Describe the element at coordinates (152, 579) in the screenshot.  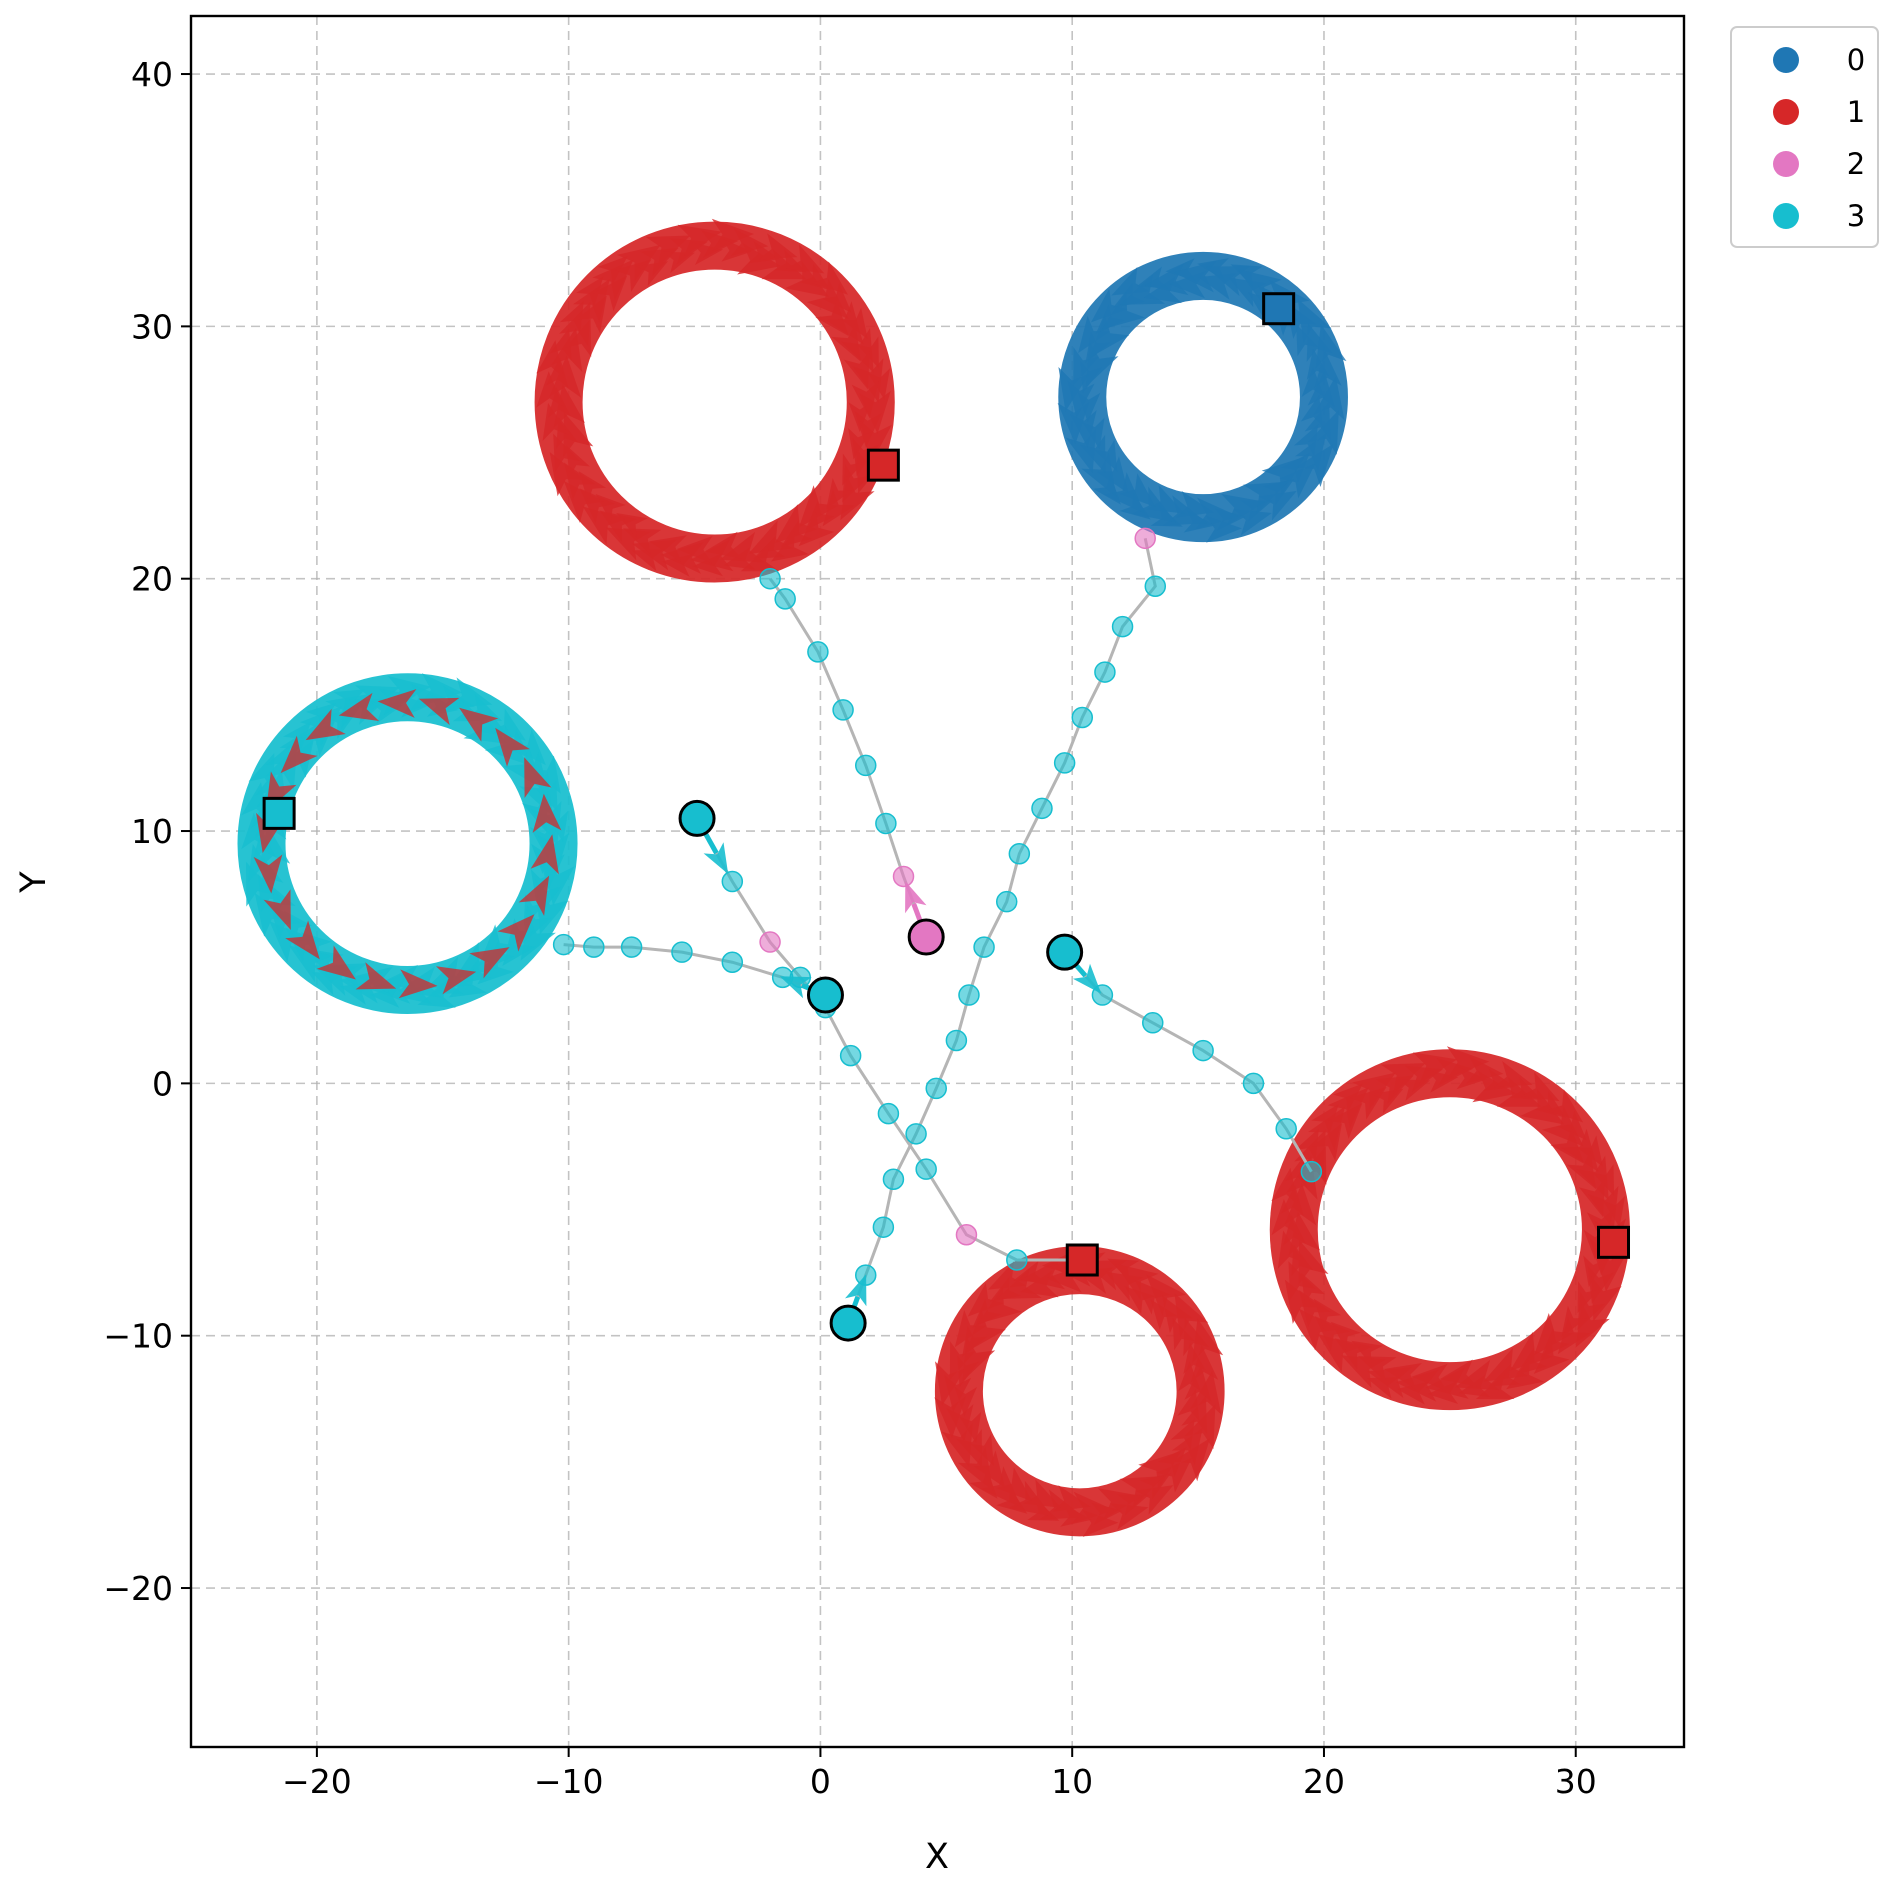
I see `y-tick-label: 20` at that location.